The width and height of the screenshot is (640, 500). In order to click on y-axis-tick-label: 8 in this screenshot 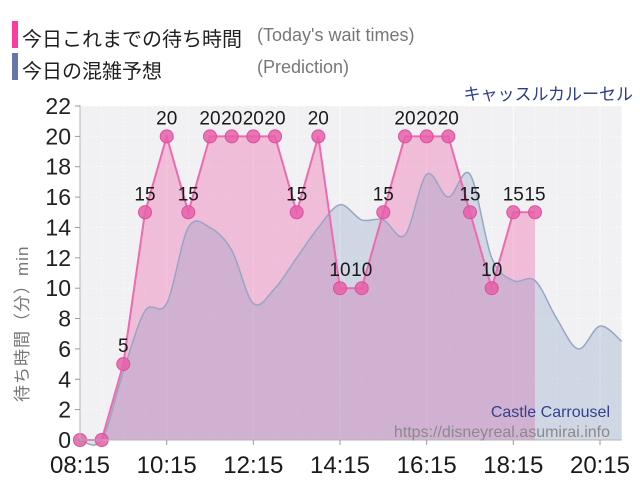, I will do `click(64, 319)`.